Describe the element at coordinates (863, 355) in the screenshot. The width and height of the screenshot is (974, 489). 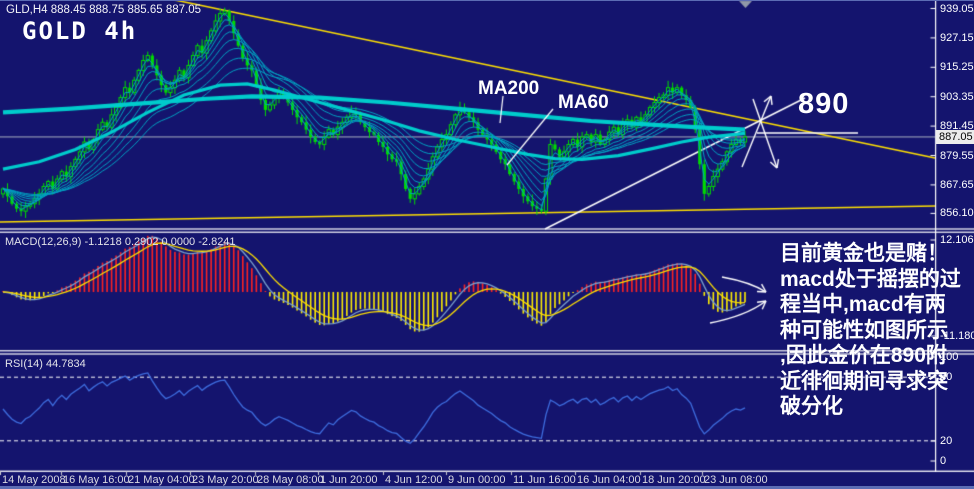
I see `annotation-line: ,因此金价在890附` at that location.